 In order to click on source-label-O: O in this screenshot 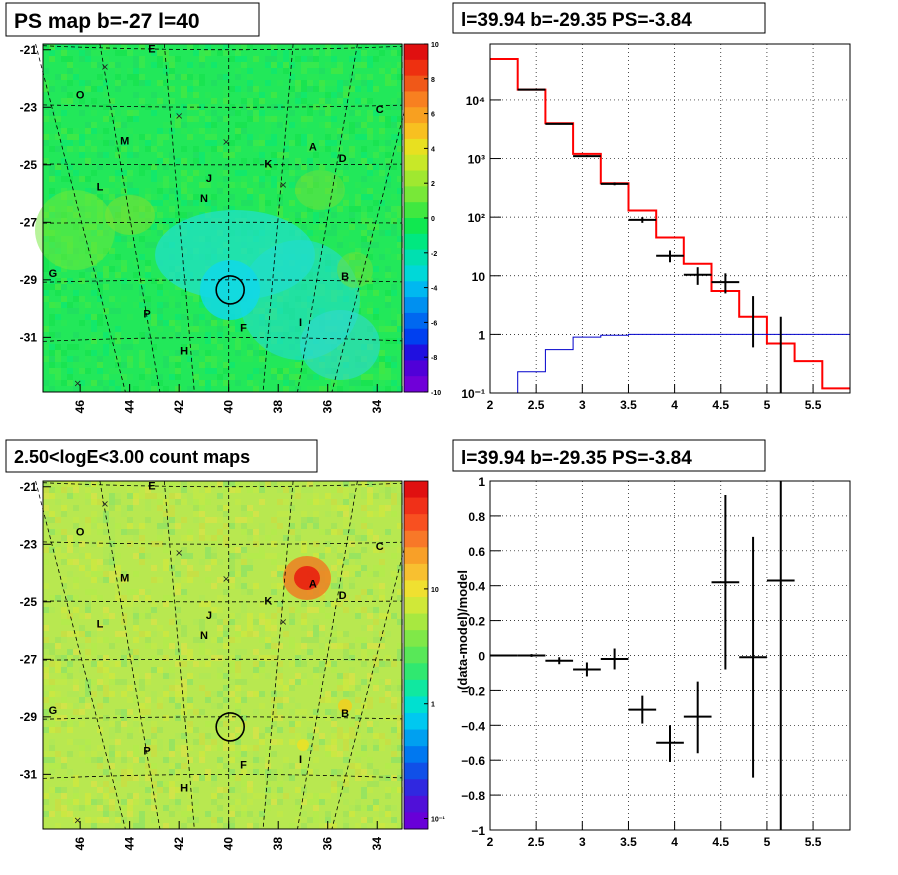, I will do `click(80, 533)`.